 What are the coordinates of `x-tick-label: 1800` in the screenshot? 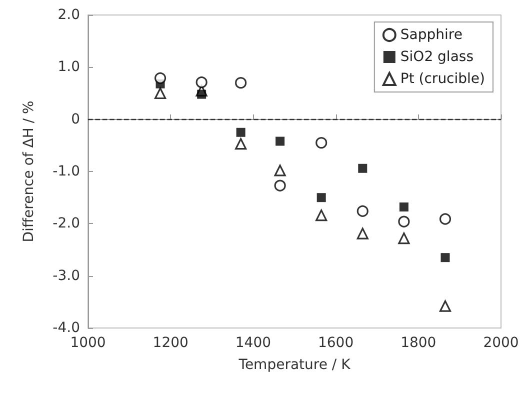 It's located at (418, 343).